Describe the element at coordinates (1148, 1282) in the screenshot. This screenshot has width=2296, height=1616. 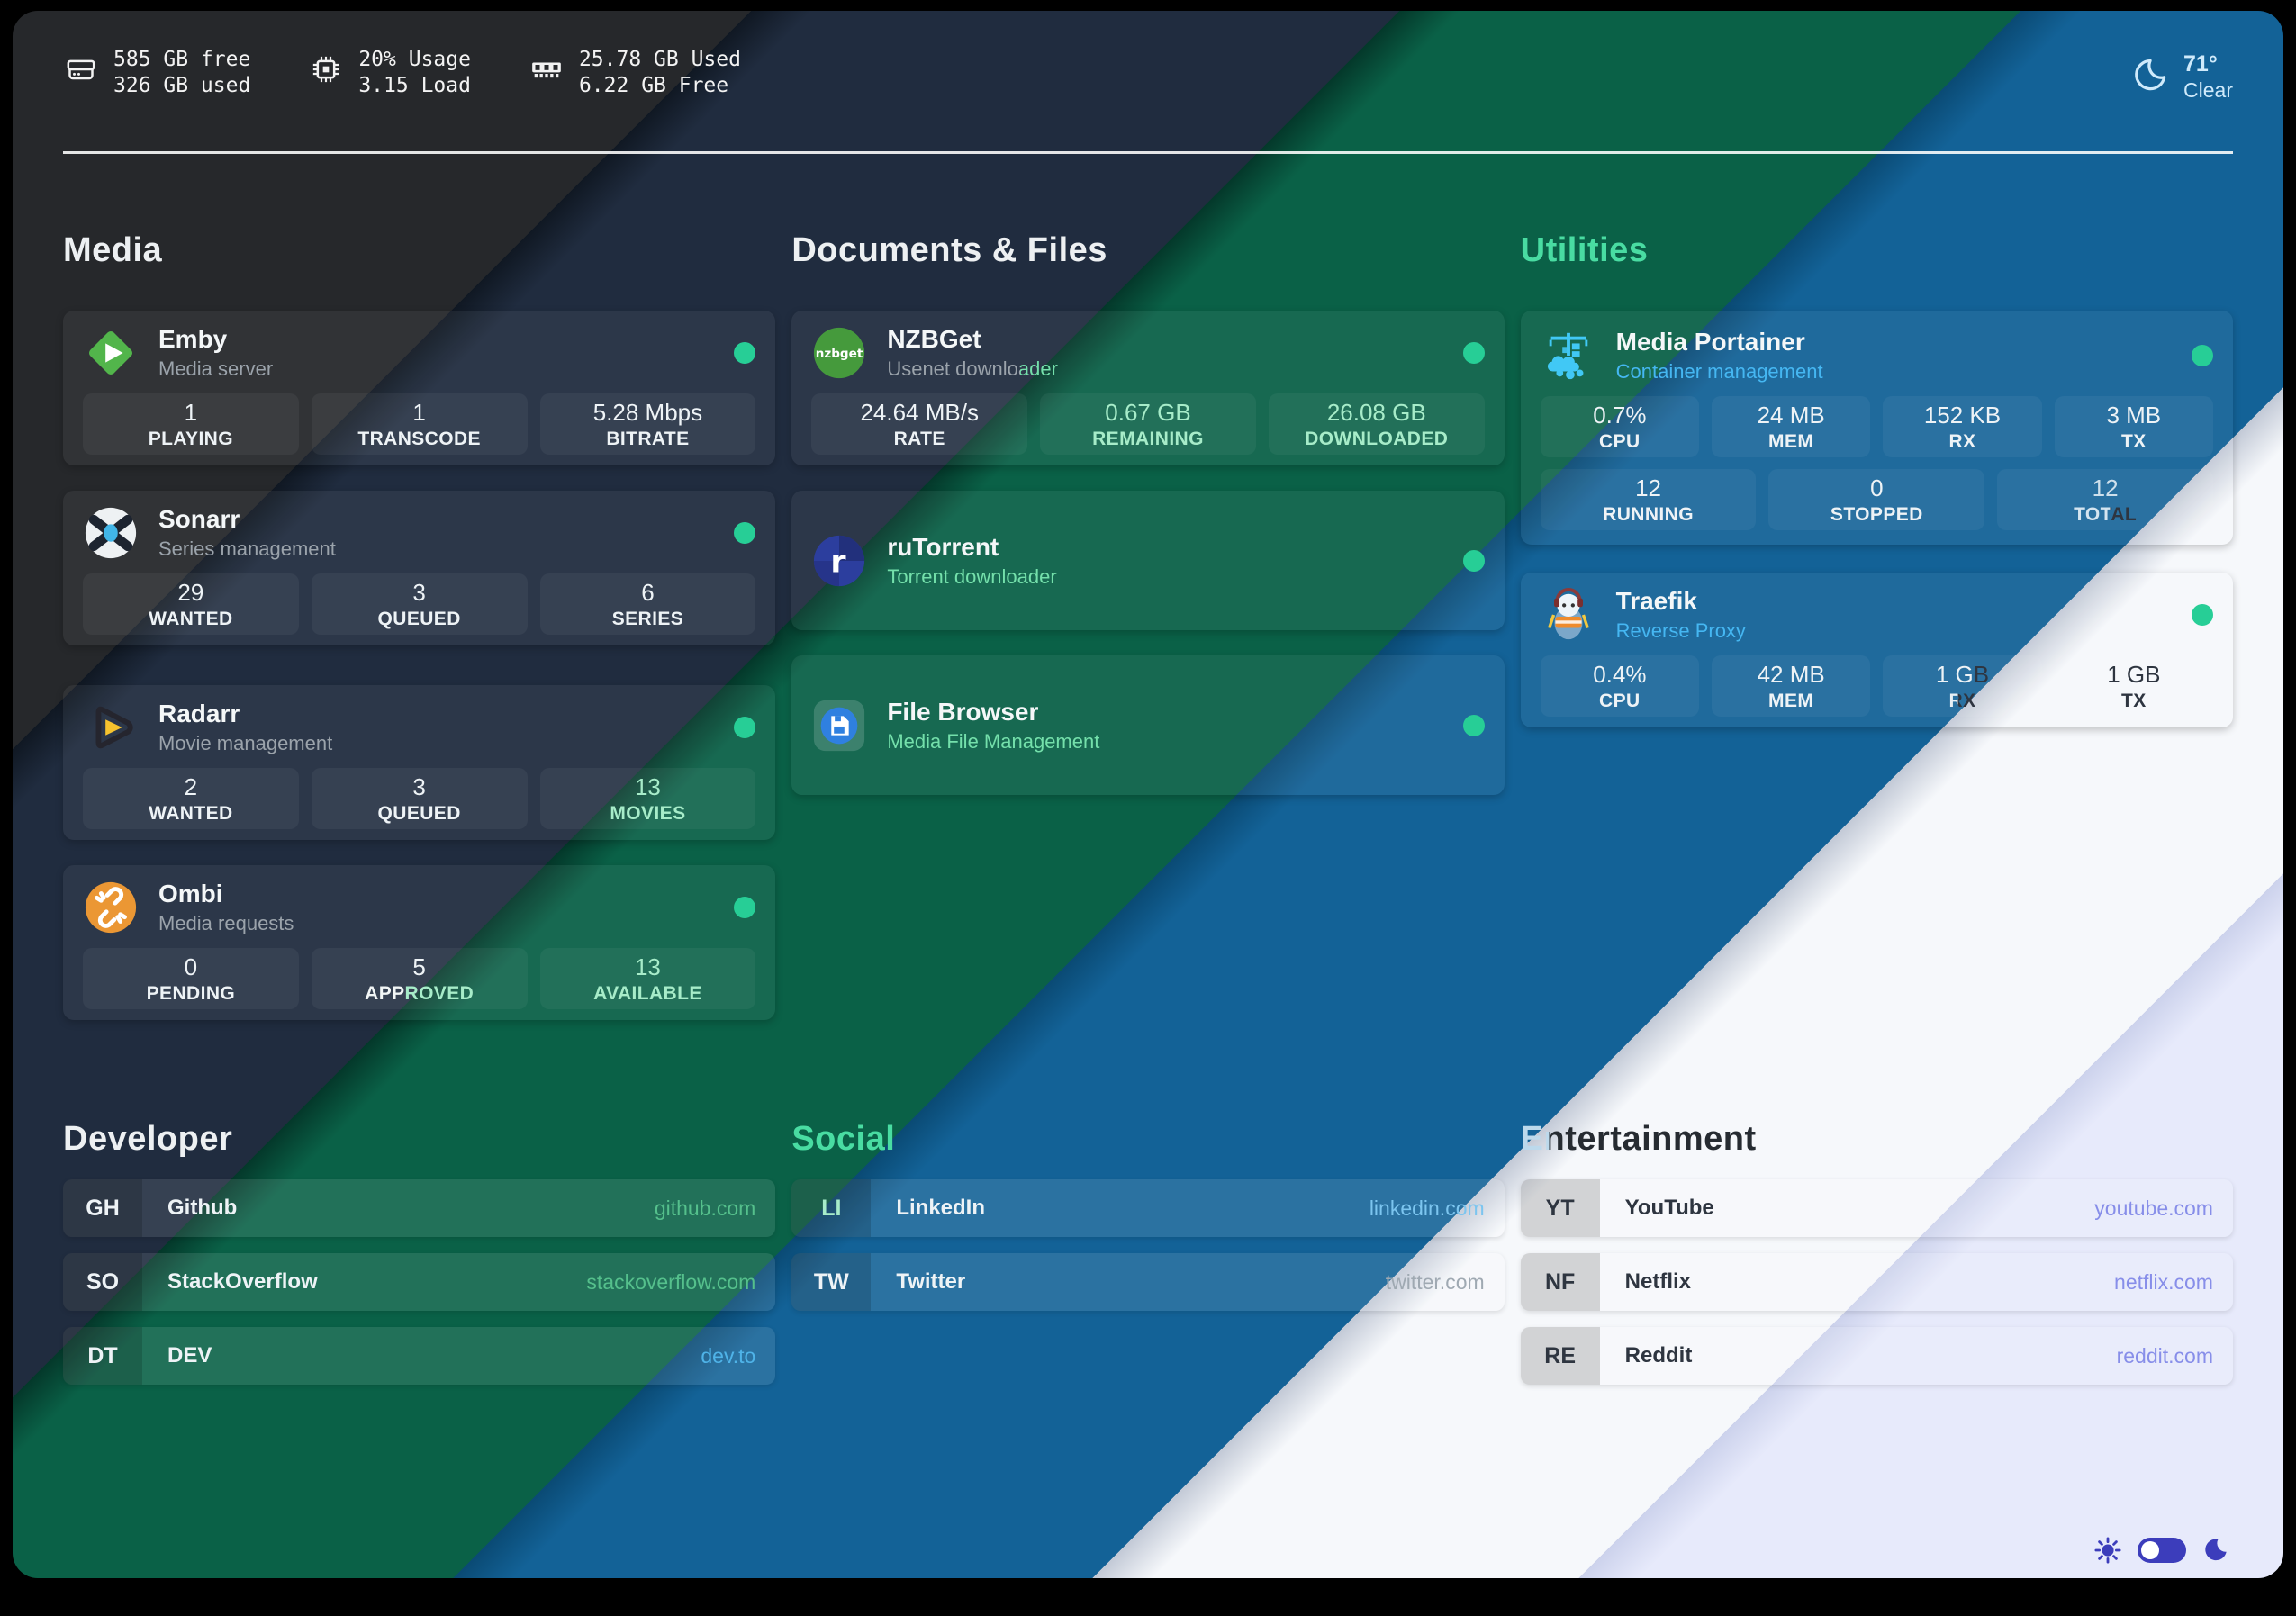
I see `link-row-twitter: TW Twitter twitter.com` at that location.